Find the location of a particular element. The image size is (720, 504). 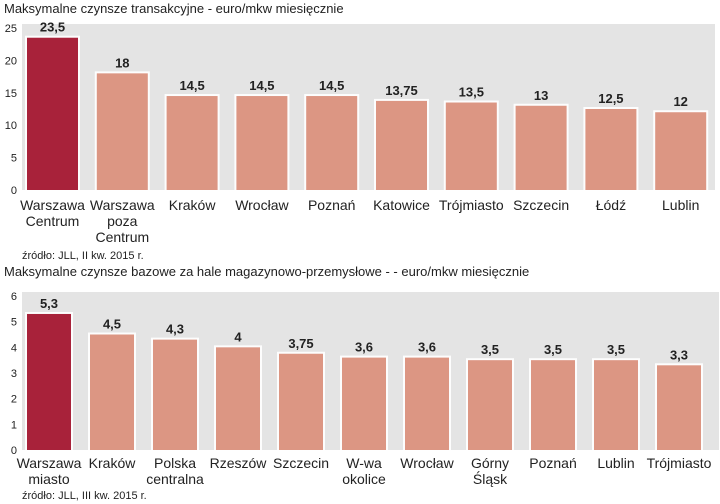

y-tick-label: 6 is located at coordinates (14, 297).